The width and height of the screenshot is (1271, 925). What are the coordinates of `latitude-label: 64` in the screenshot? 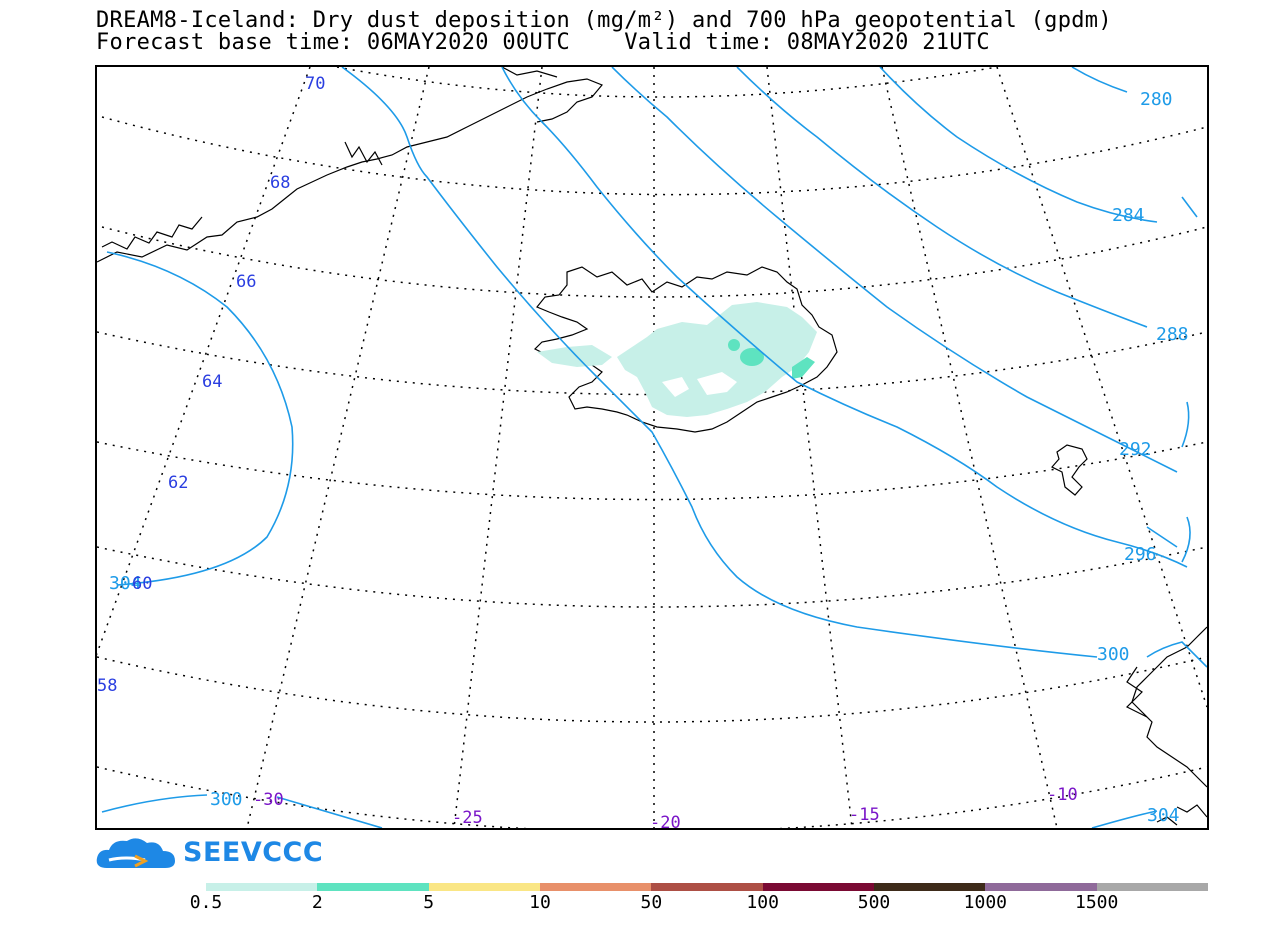 It's located at (212, 382).